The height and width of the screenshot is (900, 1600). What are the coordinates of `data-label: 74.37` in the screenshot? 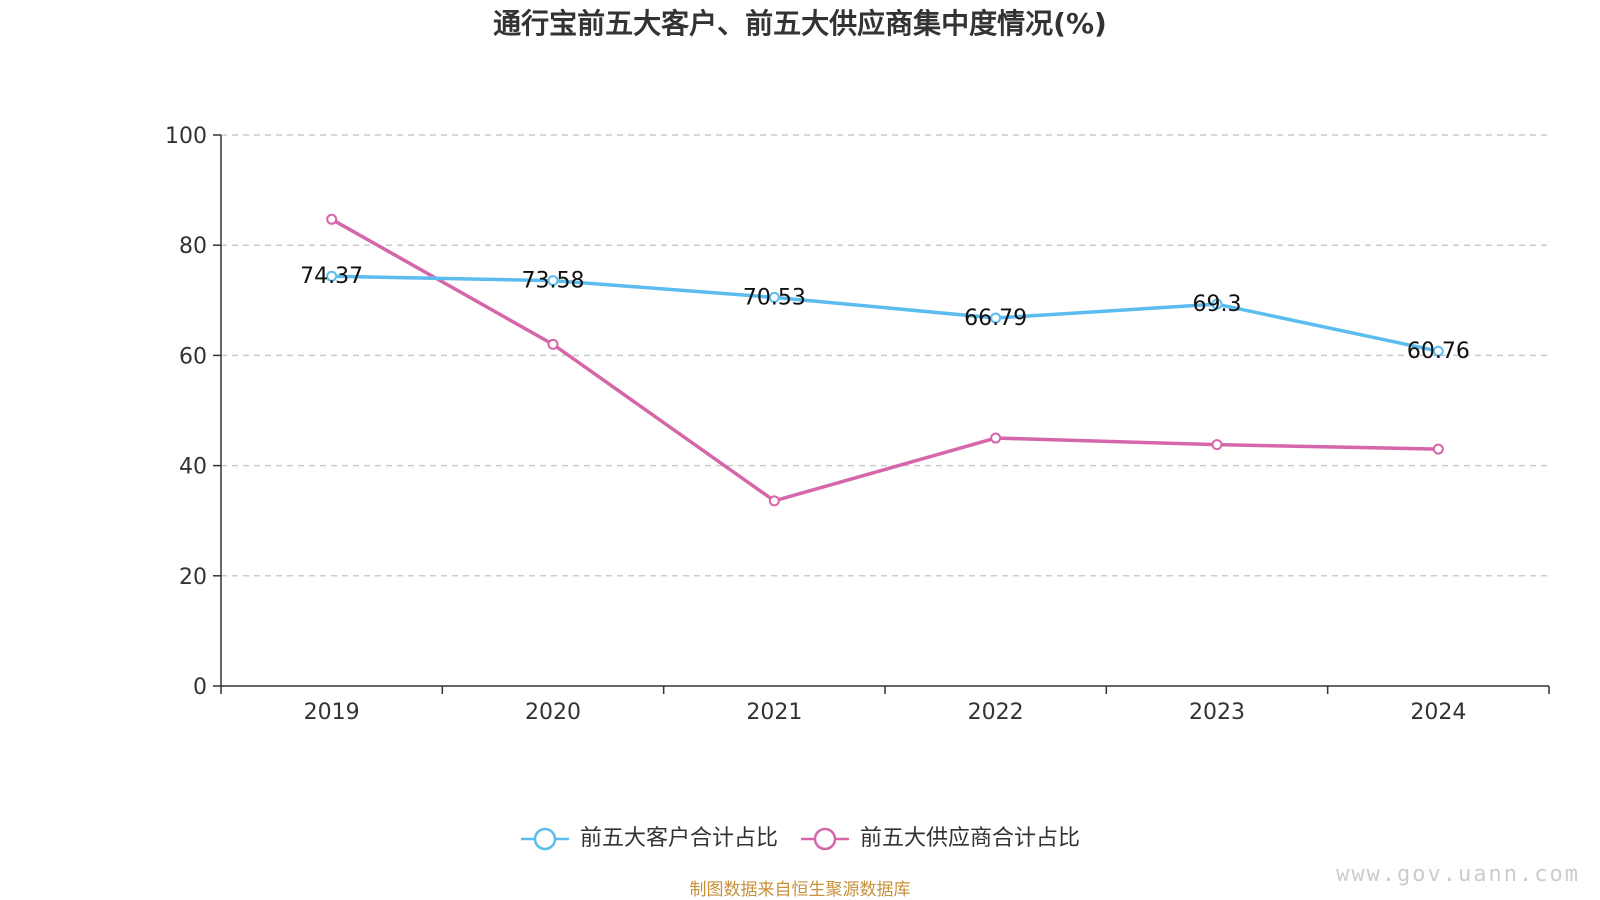 It's located at (331, 276).